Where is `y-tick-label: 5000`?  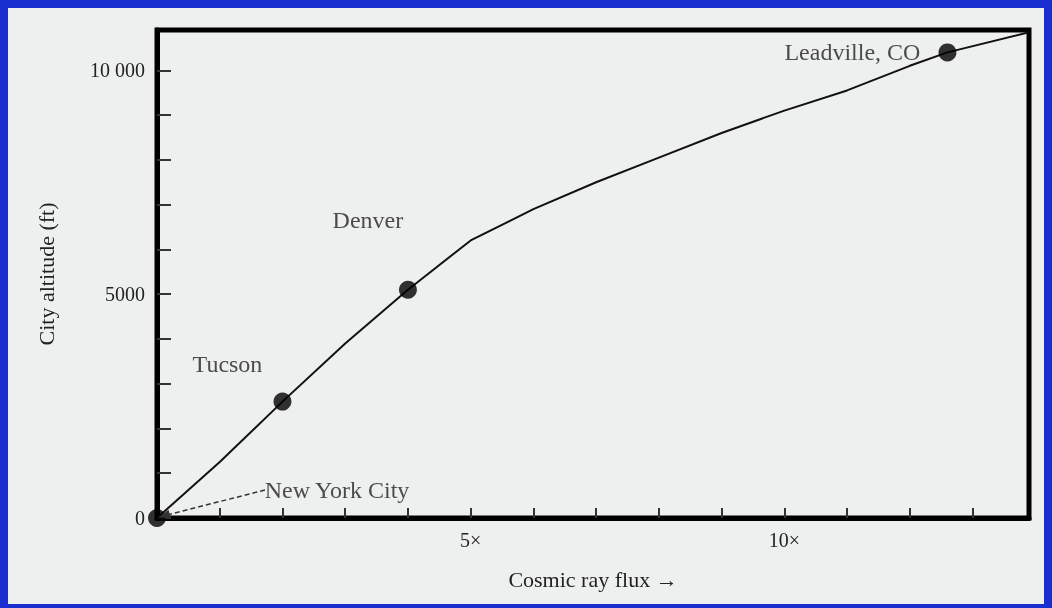 y-tick-label: 5000 is located at coordinates (125, 294).